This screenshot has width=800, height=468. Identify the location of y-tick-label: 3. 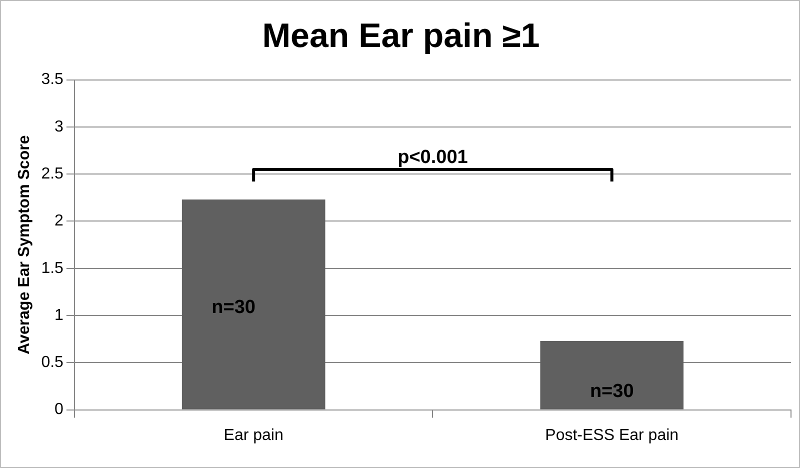
(59, 127).